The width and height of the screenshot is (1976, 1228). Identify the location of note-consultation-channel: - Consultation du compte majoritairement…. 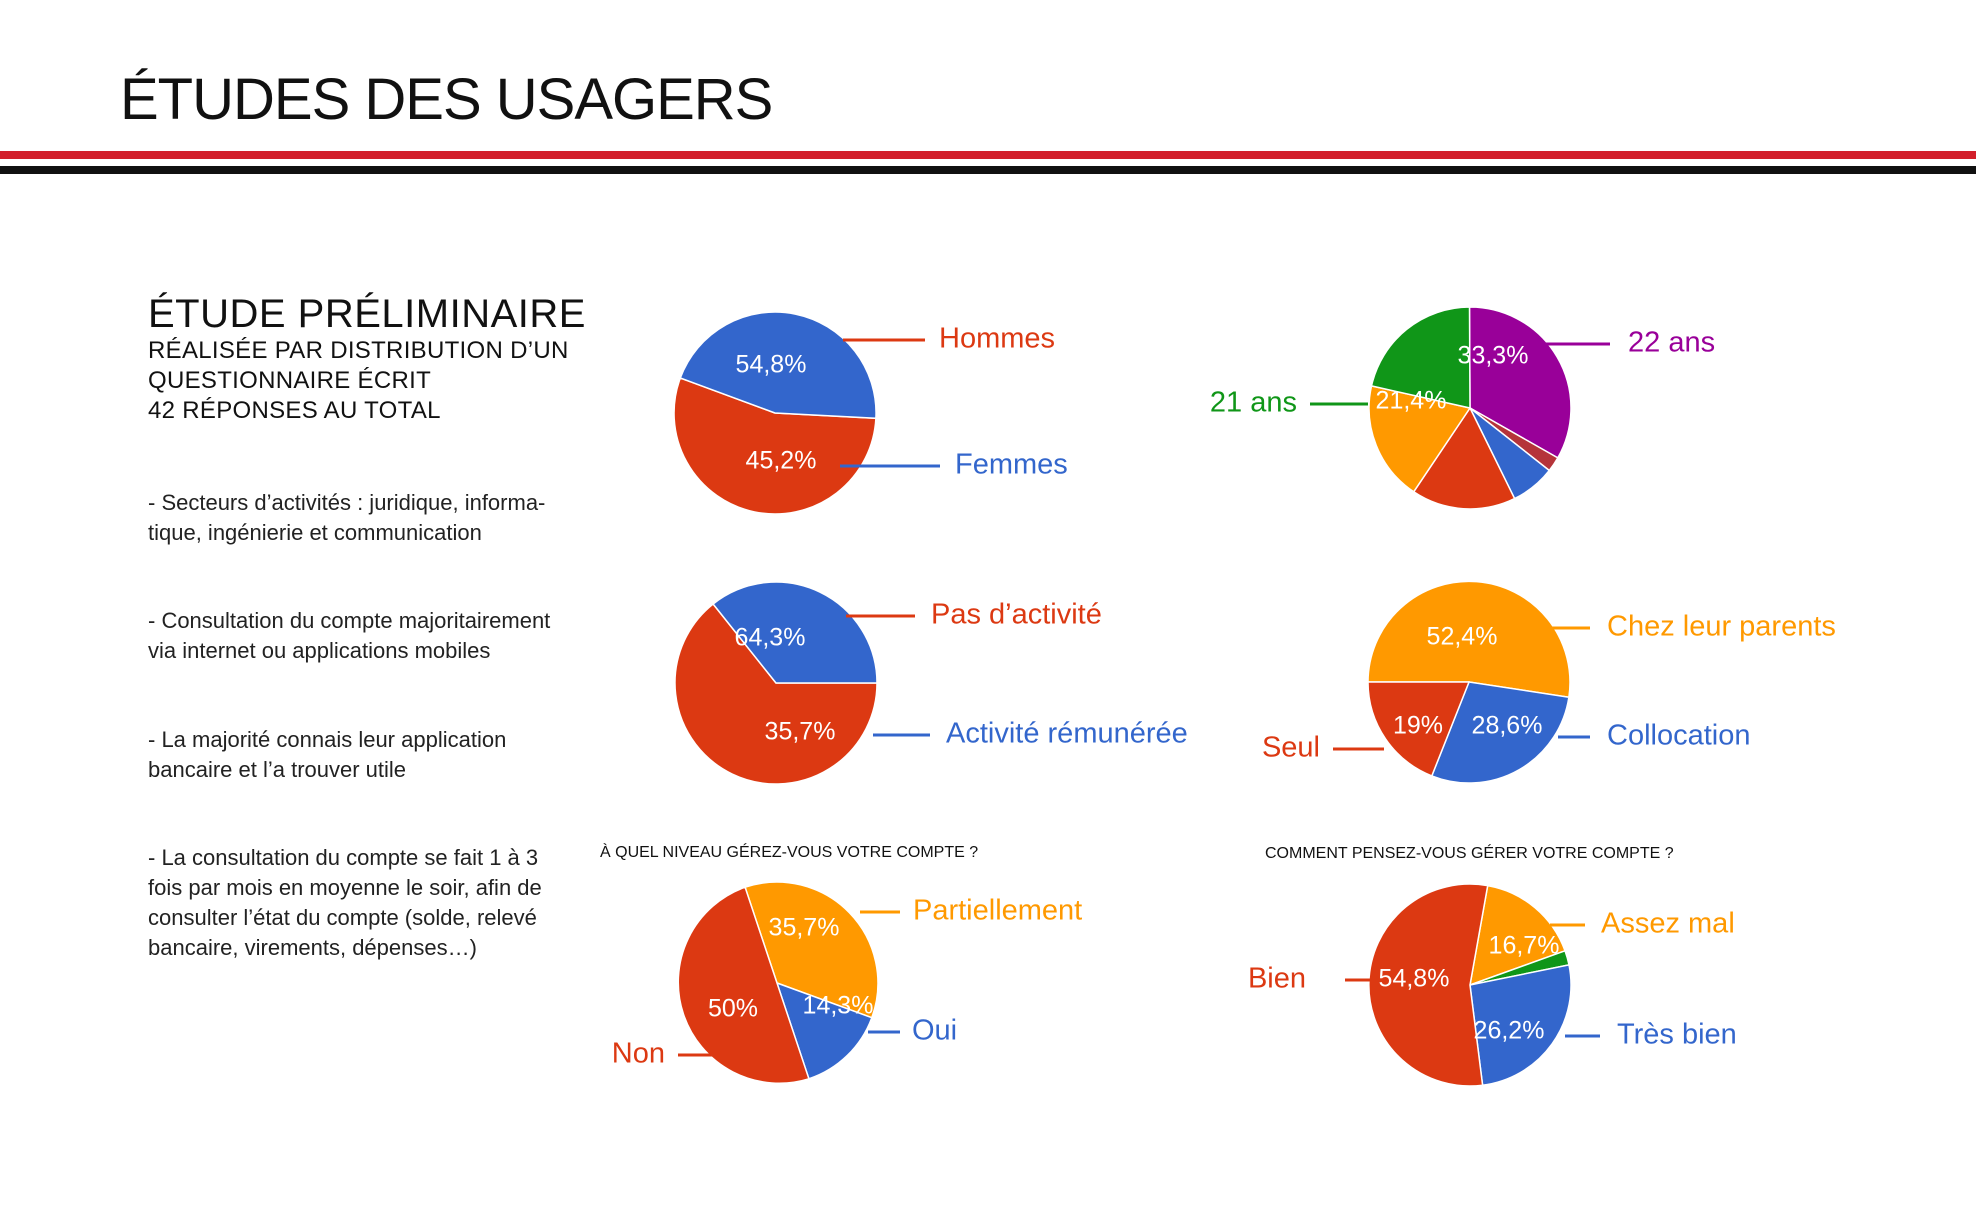
(349, 635).